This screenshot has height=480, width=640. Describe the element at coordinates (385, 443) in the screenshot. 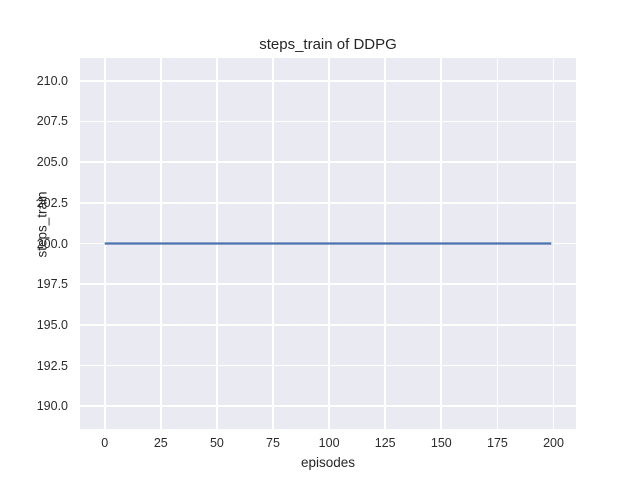

I see `x-tick-label: 125` at that location.